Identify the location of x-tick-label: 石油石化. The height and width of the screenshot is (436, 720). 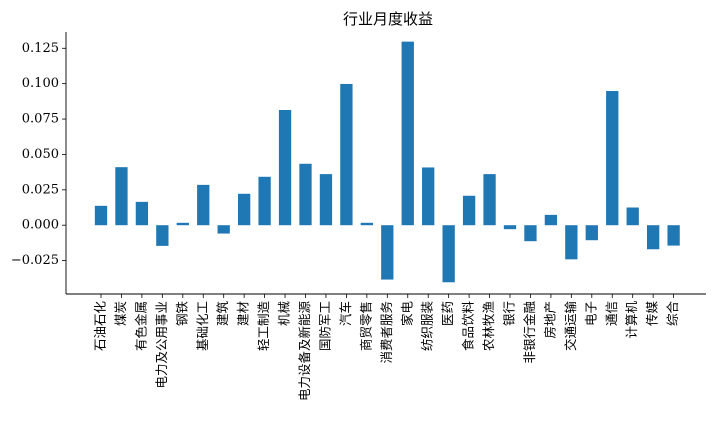
(100, 326).